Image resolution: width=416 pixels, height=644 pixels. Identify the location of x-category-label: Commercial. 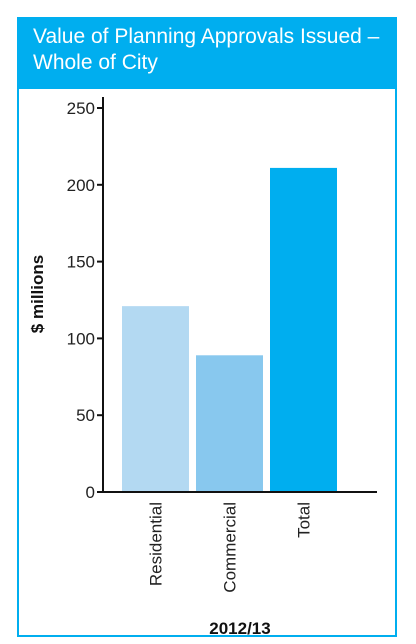
(230, 547).